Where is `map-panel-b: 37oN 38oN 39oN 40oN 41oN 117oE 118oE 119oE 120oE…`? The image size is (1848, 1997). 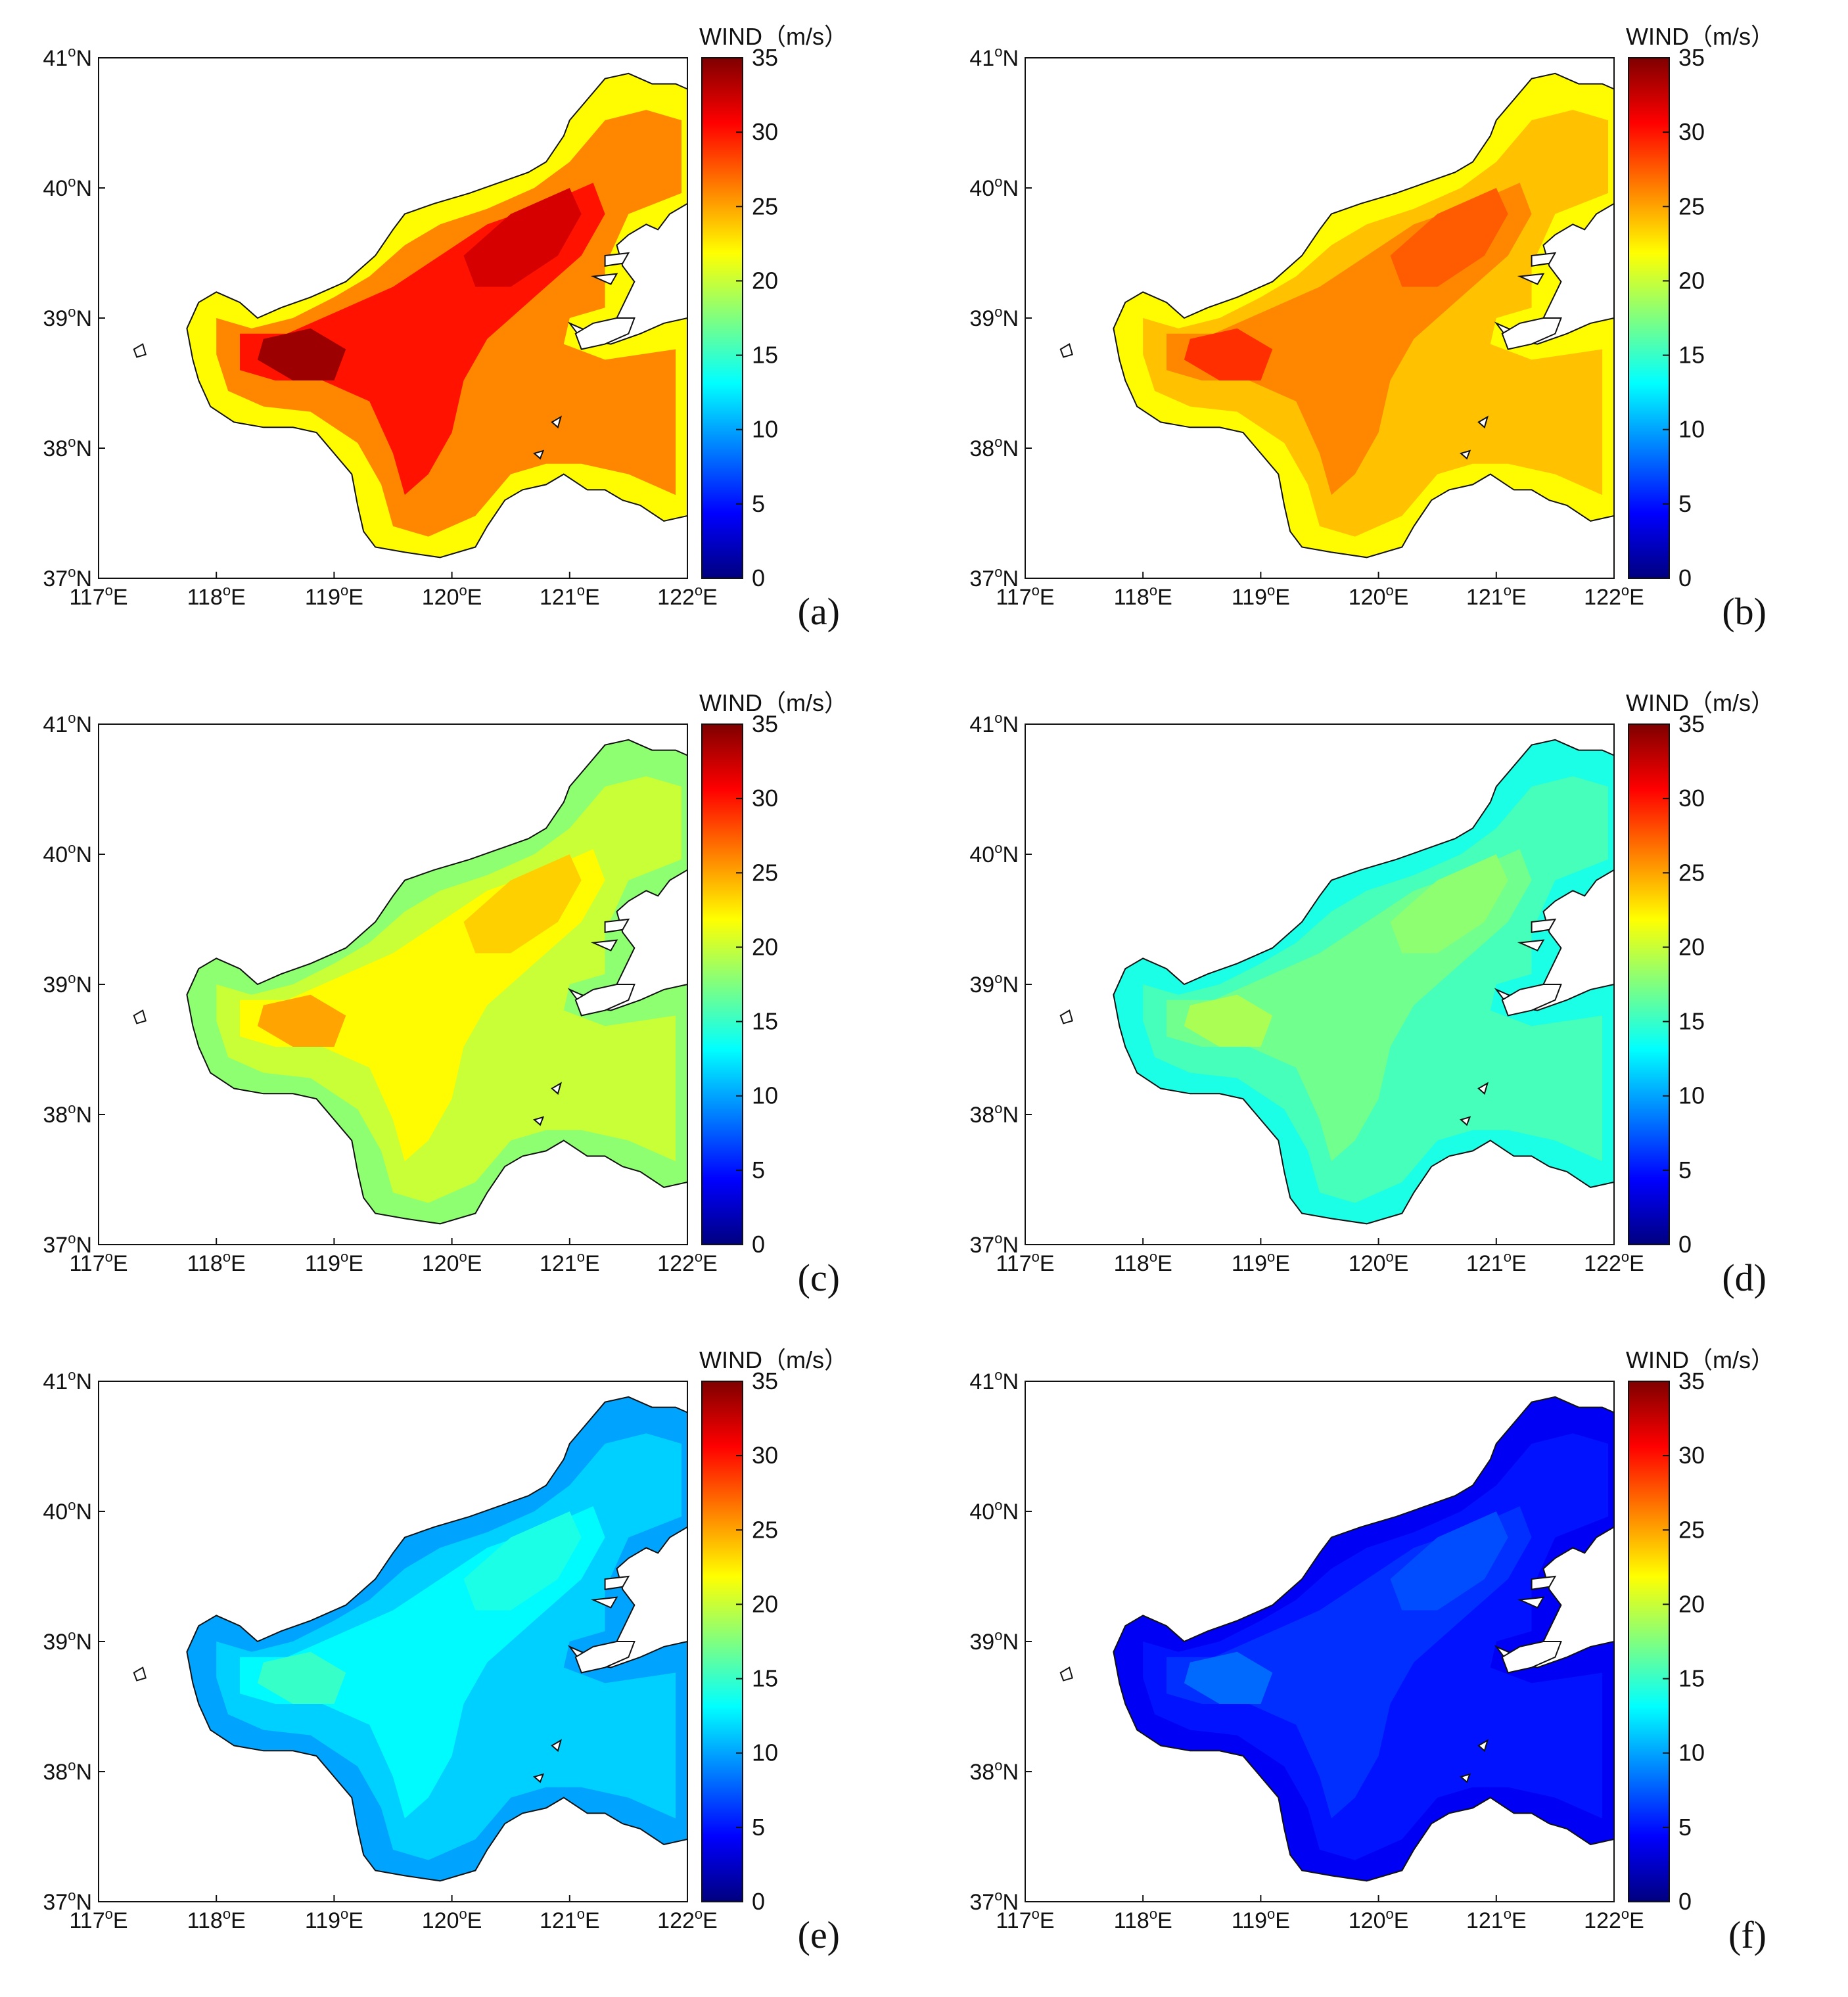 map-panel-b: 37oN 38oN 39oN 40oN 41oN 117oE 118oE 119oE 120oE… is located at coordinates (1371, 328).